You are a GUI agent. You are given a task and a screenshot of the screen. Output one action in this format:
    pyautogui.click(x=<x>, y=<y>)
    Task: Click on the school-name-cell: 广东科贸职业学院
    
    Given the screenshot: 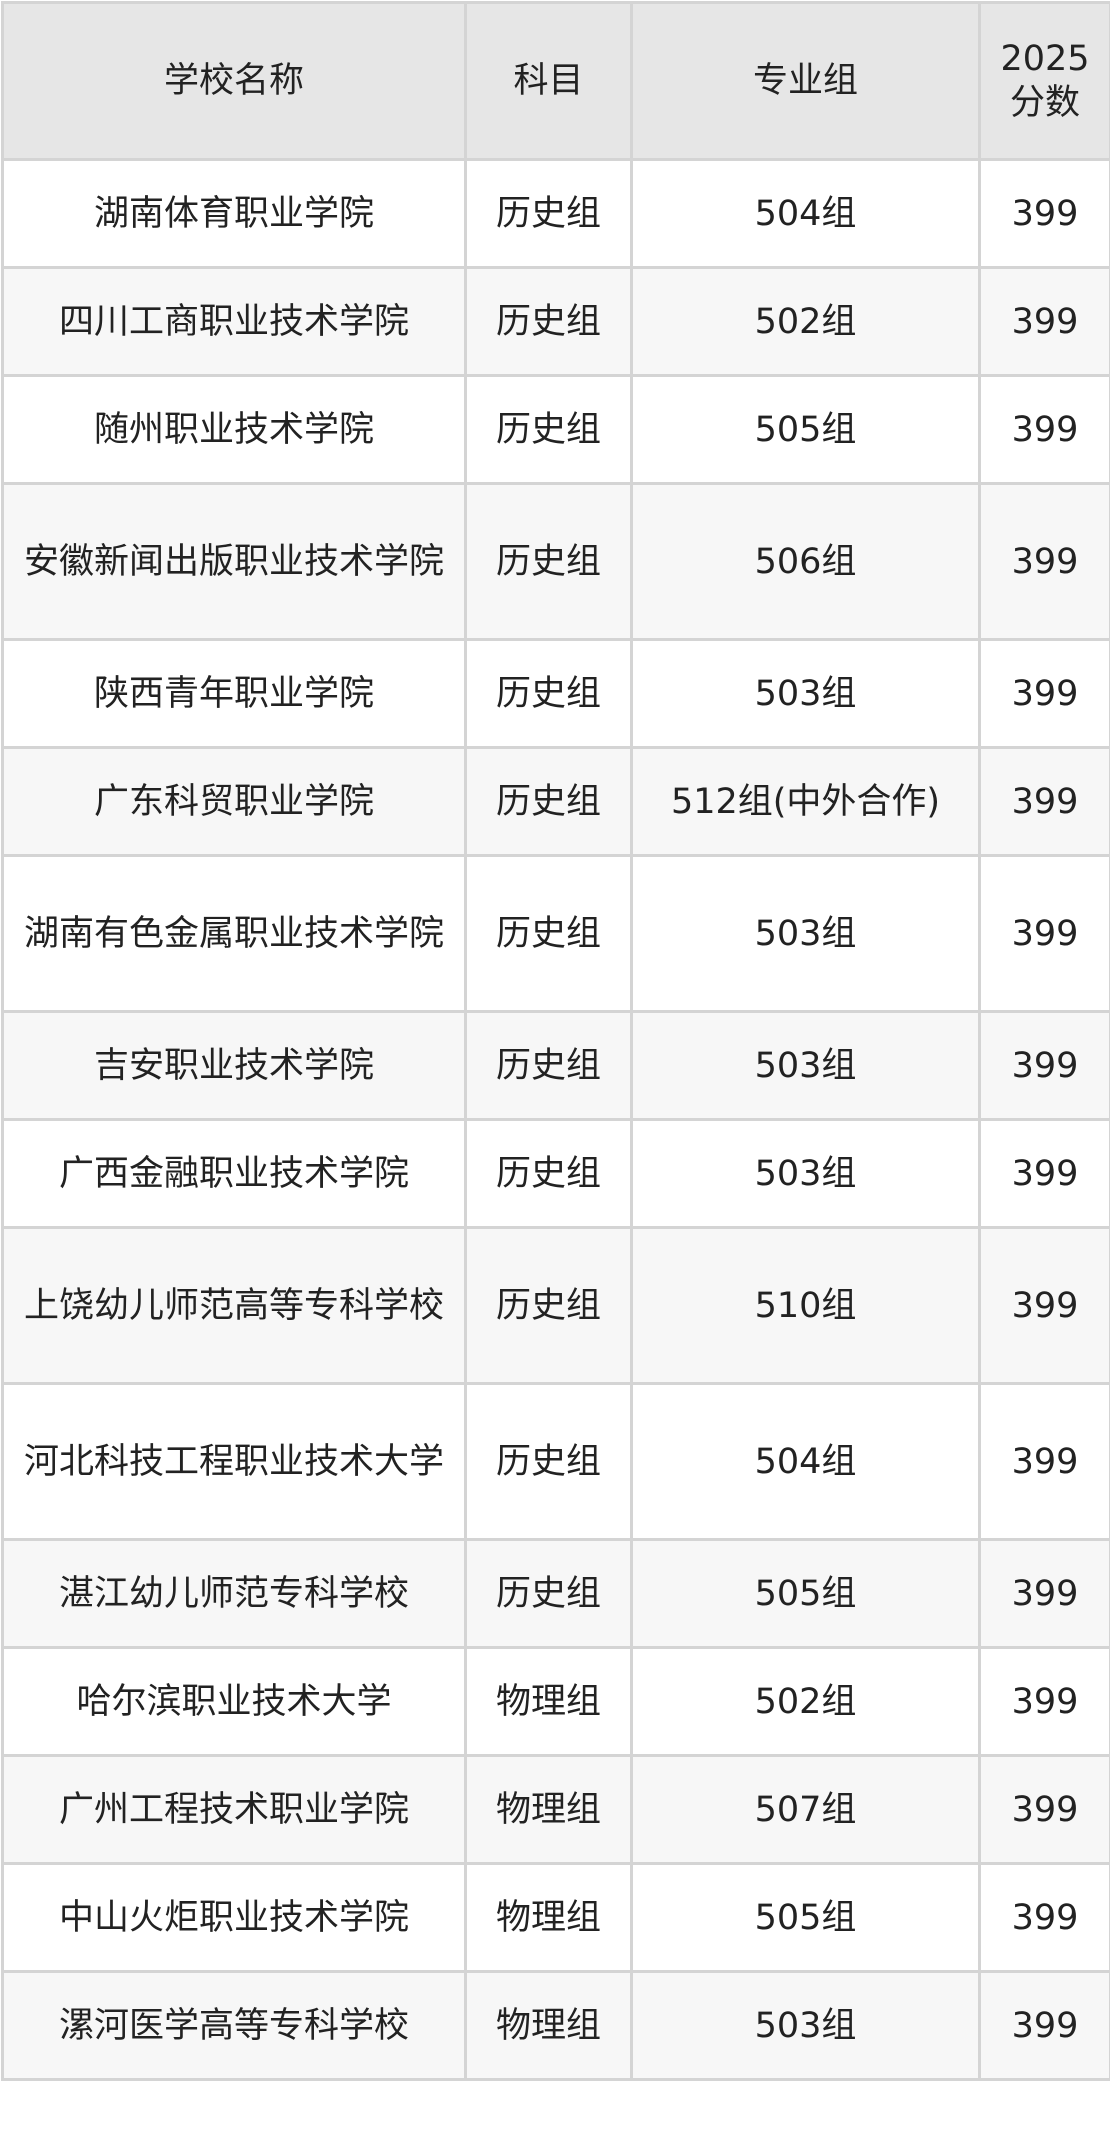 What is the action you would take?
    pyautogui.click(x=234, y=802)
    